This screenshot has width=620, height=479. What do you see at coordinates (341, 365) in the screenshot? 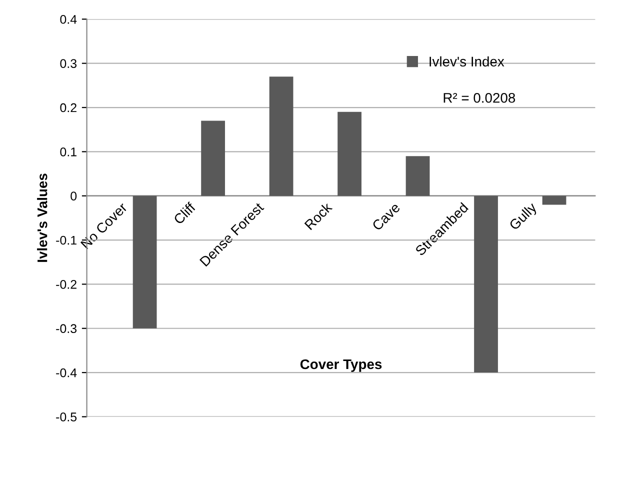
I see `x-axis-title: Cover Types` at bounding box center [341, 365].